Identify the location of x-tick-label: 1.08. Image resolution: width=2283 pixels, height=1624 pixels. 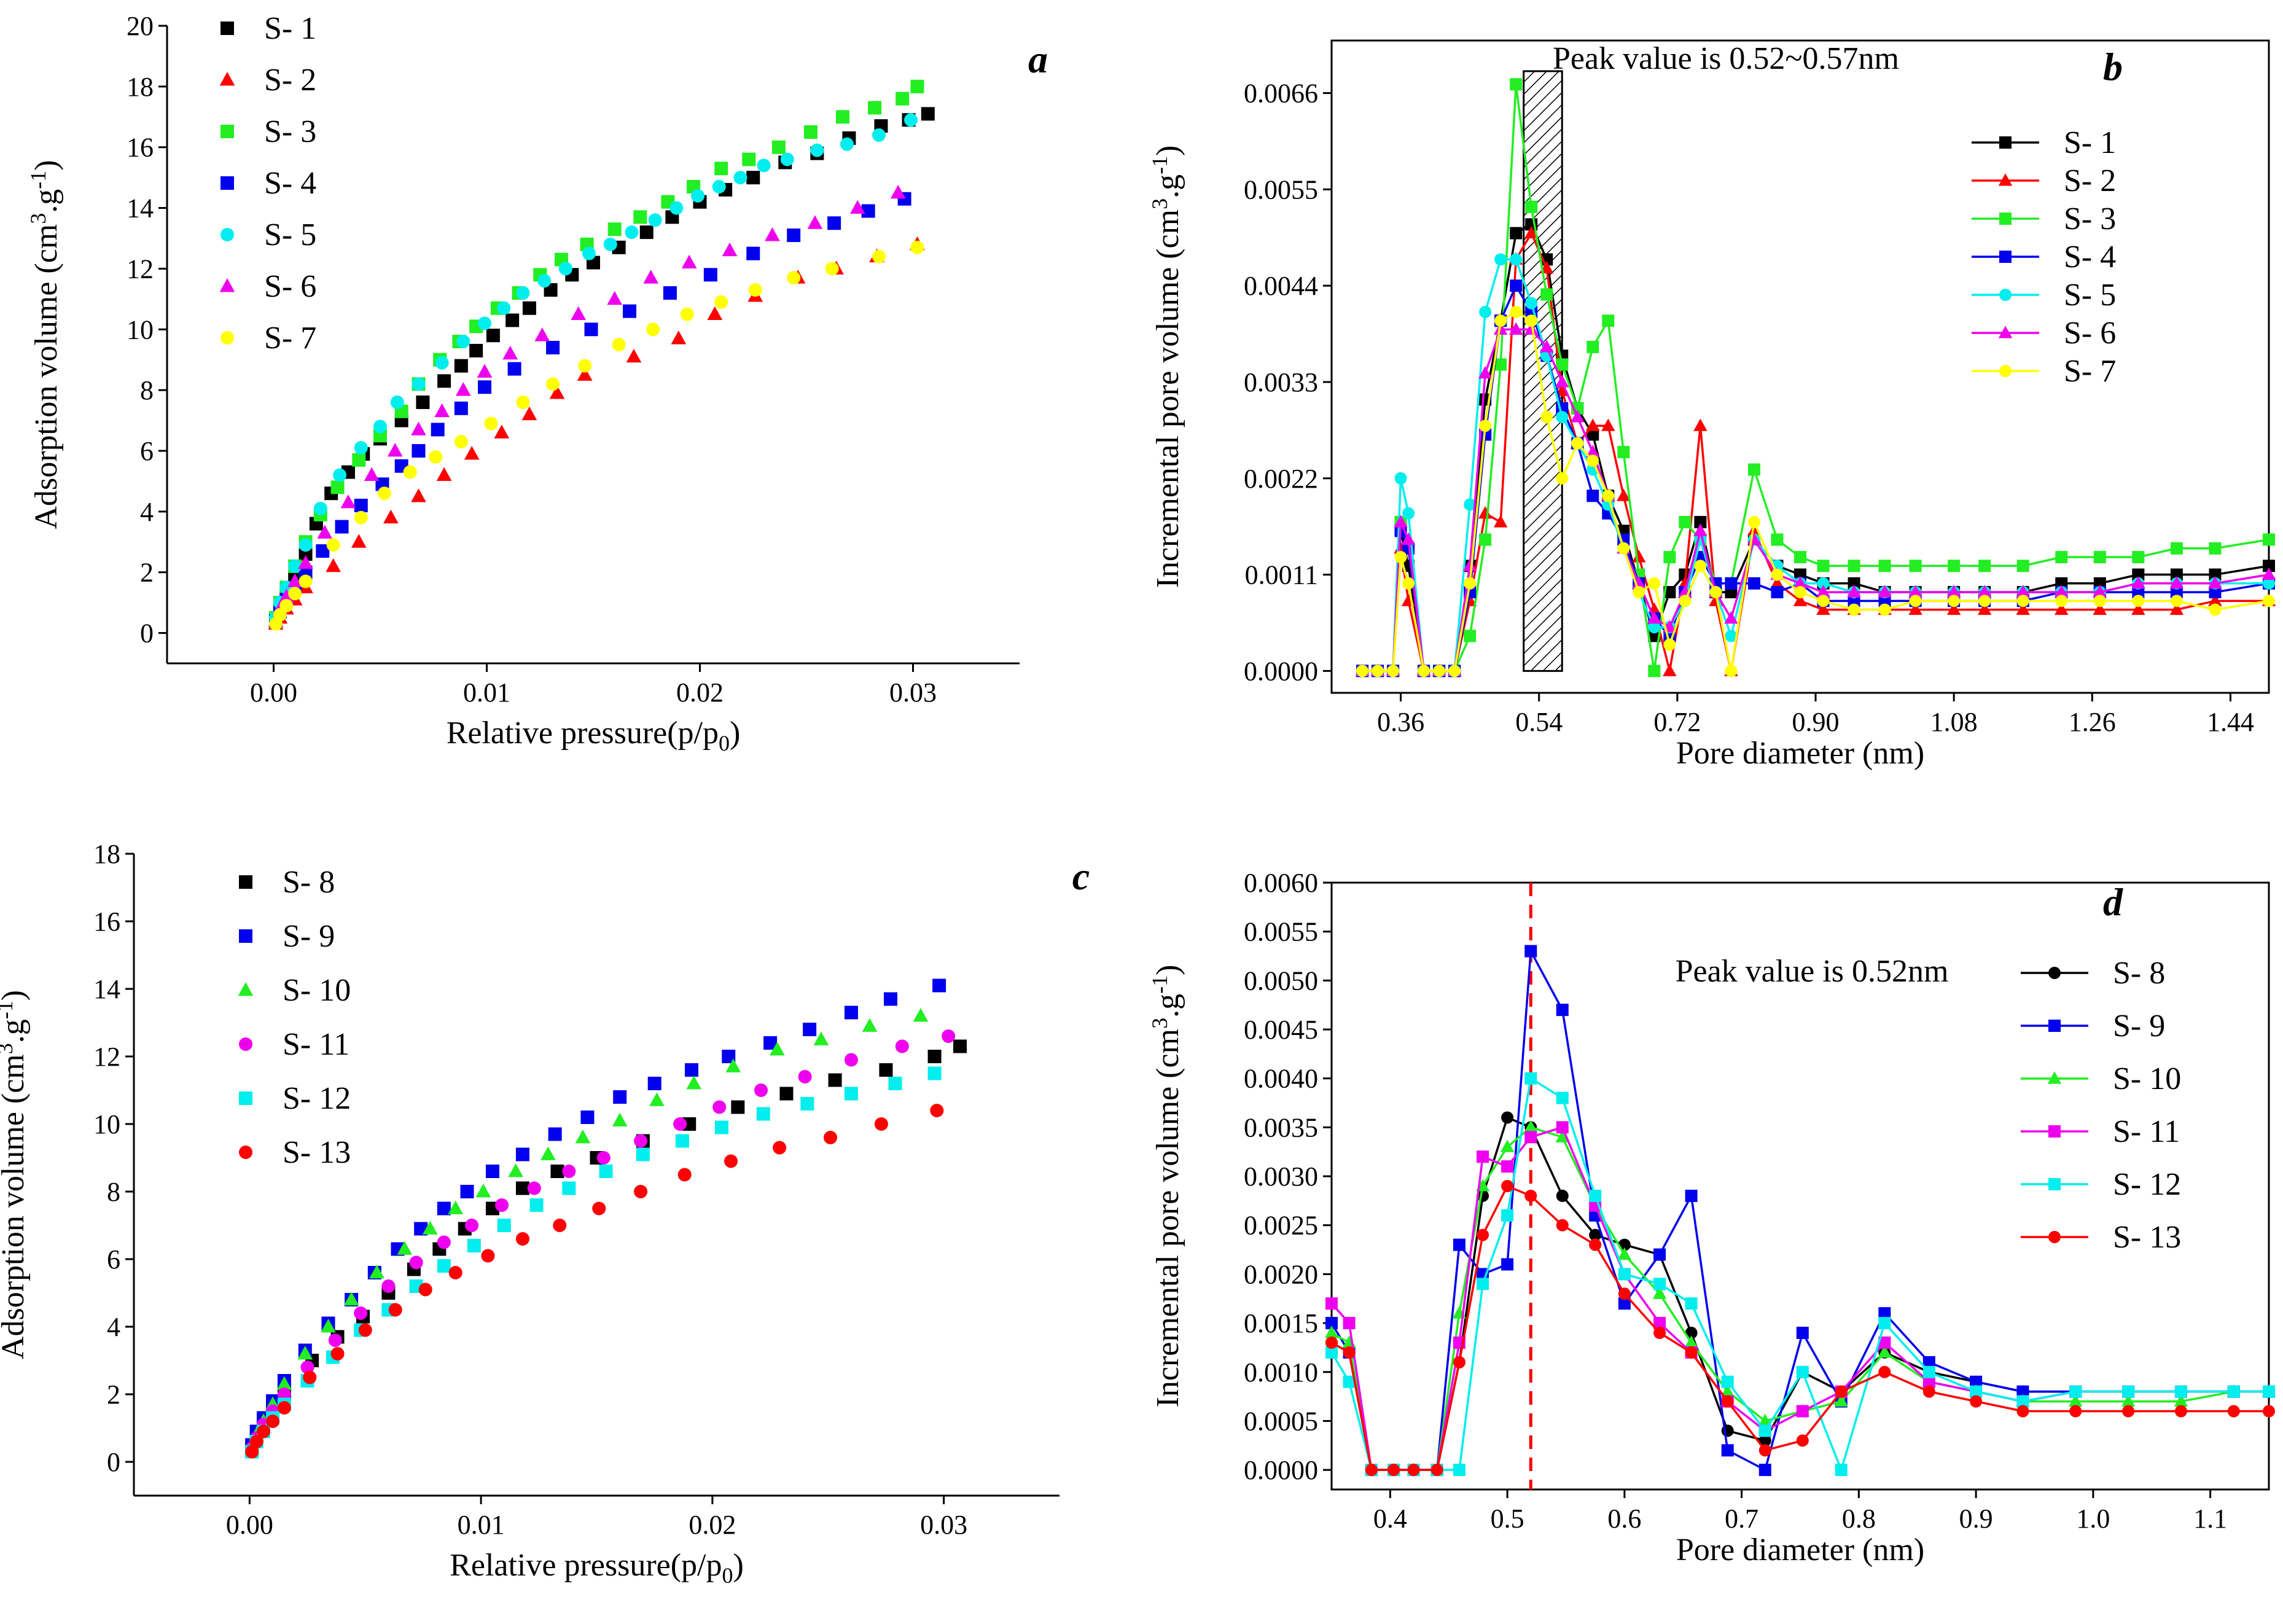
(1954, 722).